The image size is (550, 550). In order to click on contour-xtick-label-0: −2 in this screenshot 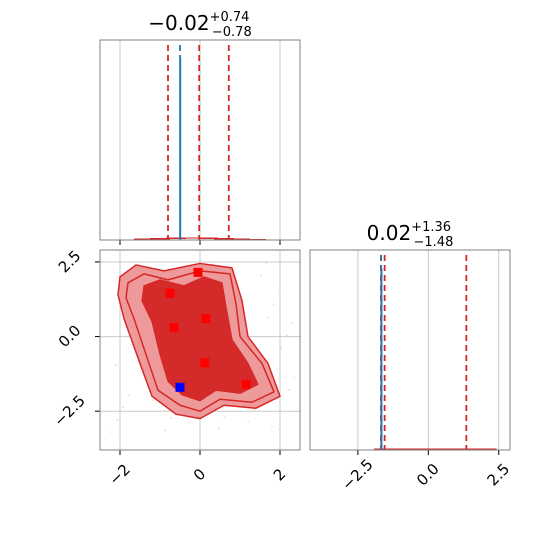, I will do `click(119, 474)`.